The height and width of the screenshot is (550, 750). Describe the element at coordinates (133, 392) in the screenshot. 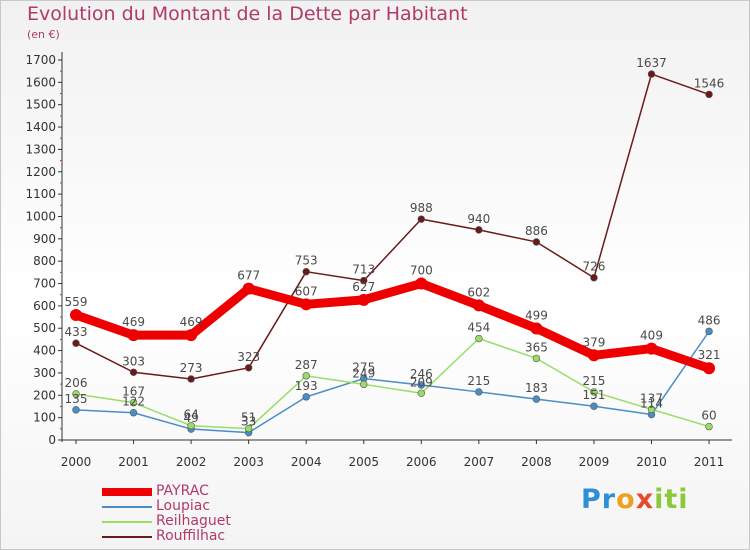

I see `data-label-reilhaguet: 167` at that location.